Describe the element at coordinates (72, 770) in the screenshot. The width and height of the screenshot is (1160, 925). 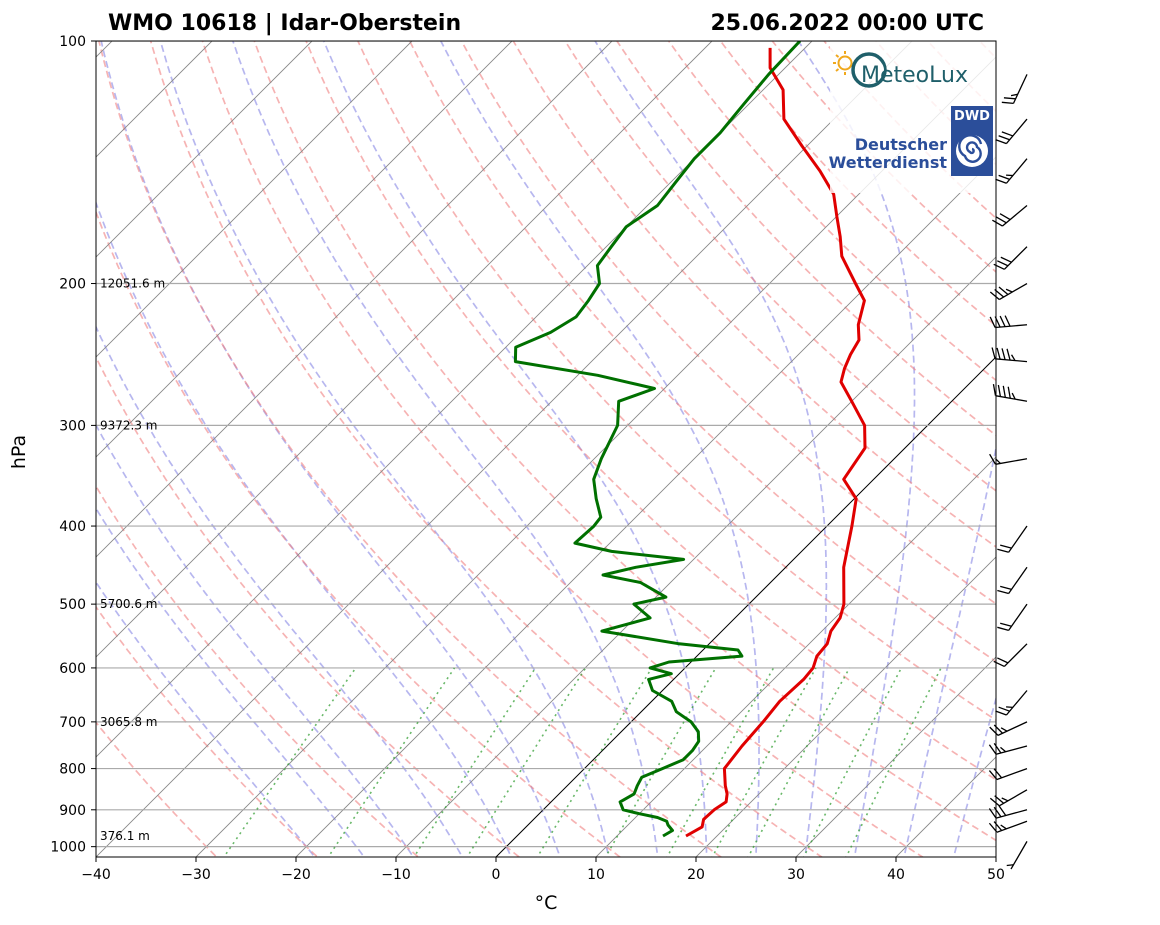
I see `y-tick-label: 800` at that location.